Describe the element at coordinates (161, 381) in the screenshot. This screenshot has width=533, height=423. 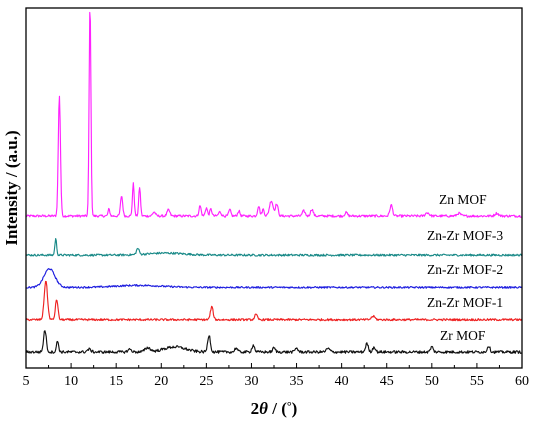
I see `x-tick-label: 20` at that location.